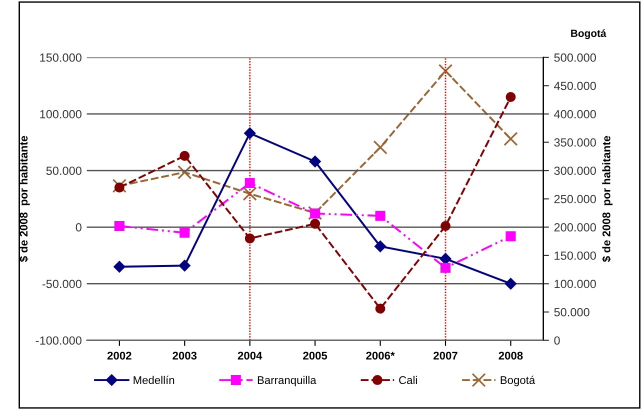 This screenshot has width=643, height=410. Describe the element at coordinates (575, 170) in the screenshot. I see `y2-tick-label: 300.000` at that location.